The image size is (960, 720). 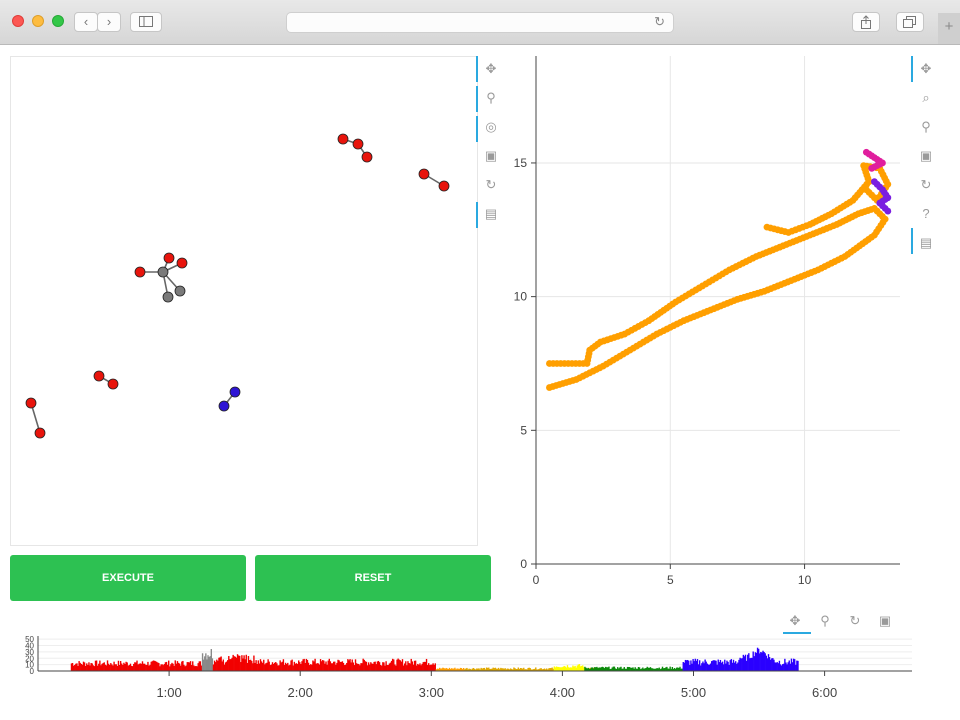 I want to click on minimize-window-button, so click(x=38, y=21).